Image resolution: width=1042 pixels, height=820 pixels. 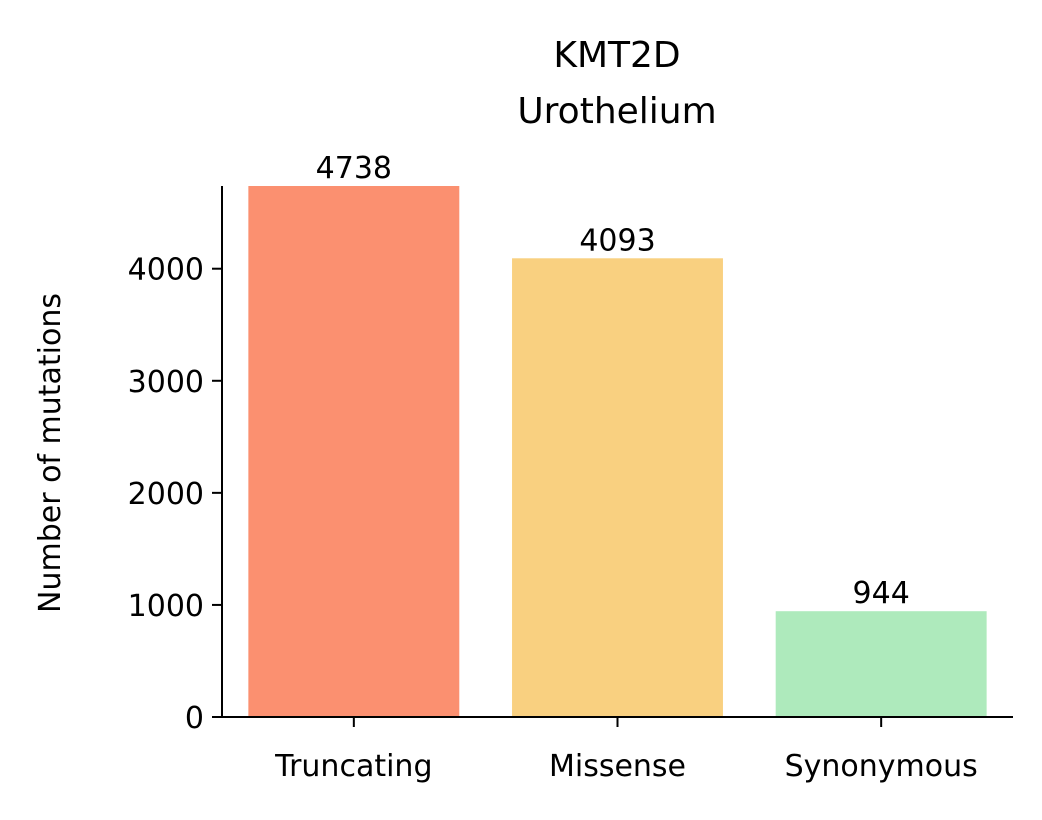 I want to click on data-label-truncating: 4738, so click(x=354, y=168).